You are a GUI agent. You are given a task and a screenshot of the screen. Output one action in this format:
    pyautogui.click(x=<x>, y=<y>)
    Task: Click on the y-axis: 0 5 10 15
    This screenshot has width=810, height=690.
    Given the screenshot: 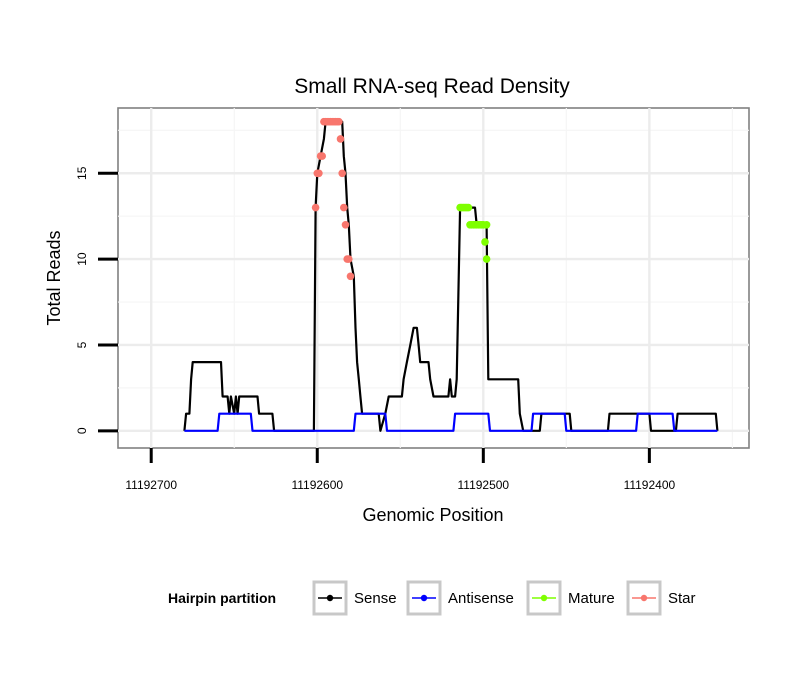 What is the action you would take?
    pyautogui.click(x=96, y=300)
    